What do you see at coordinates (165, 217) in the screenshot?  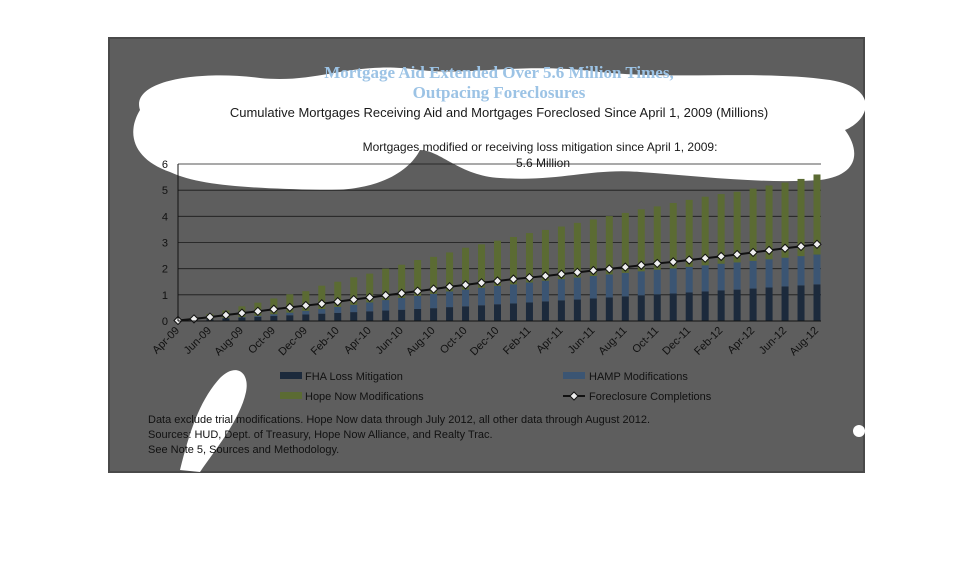 I see `y-tick-label: 4` at bounding box center [165, 217].